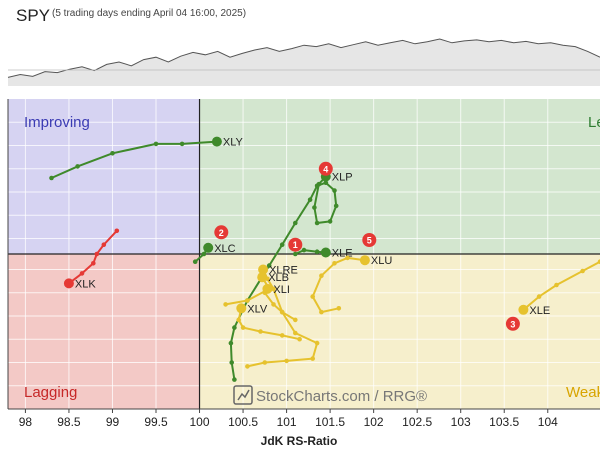 Image resolution: width=600 pixels, height=450 pixels. What do you see at coordinates (33, 15) in the screenshot?
I see `chart-symbol: SPY` at bounding box center [33, 15].